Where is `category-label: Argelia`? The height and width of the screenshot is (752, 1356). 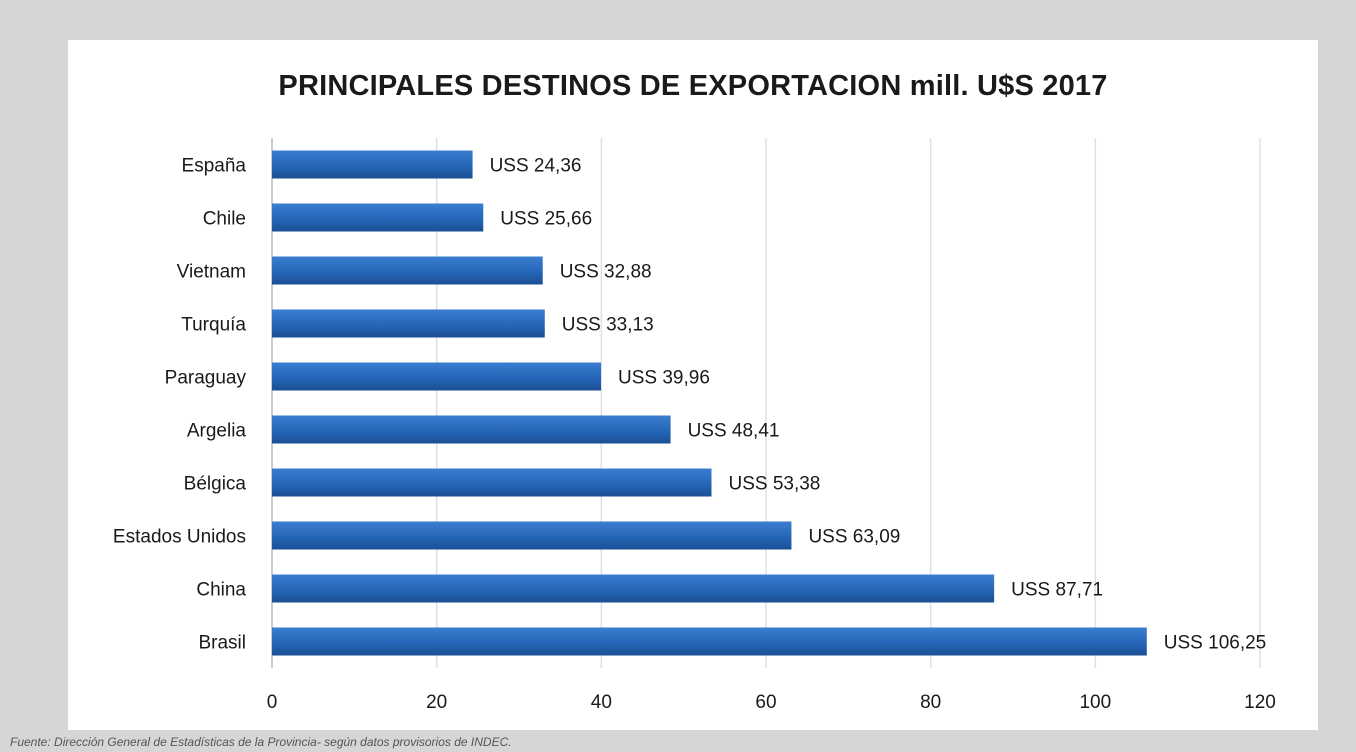 category-label: Argelia is located at coordinates (217, 431).